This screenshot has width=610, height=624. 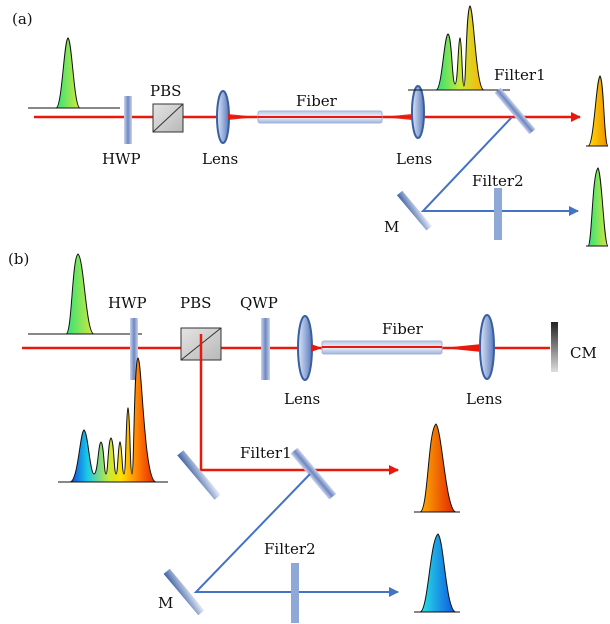 What do you see at coordinates (515, 111) in the screenshot?
I see `filter1-a` at bounding box center [515, 111].